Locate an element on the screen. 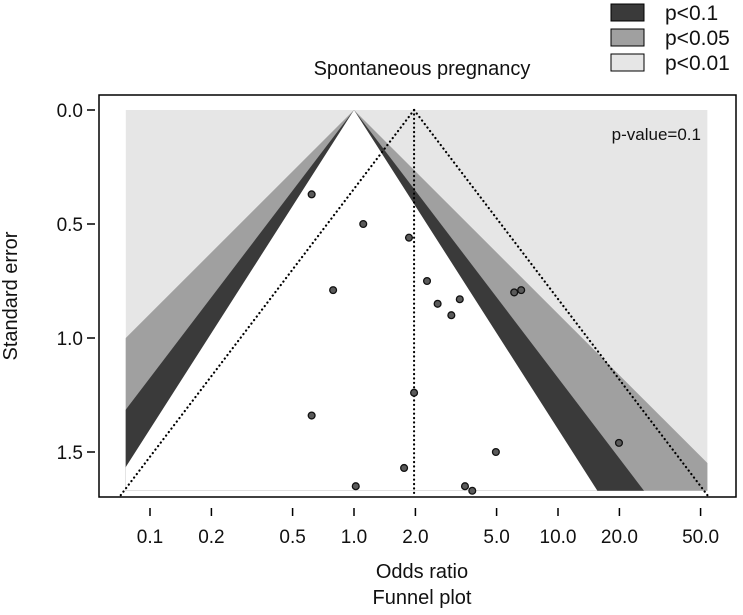 The image size is (743, 615). y-axis: 0.0 0.5 1.0 1.5 is located at coordinates (76, 282).